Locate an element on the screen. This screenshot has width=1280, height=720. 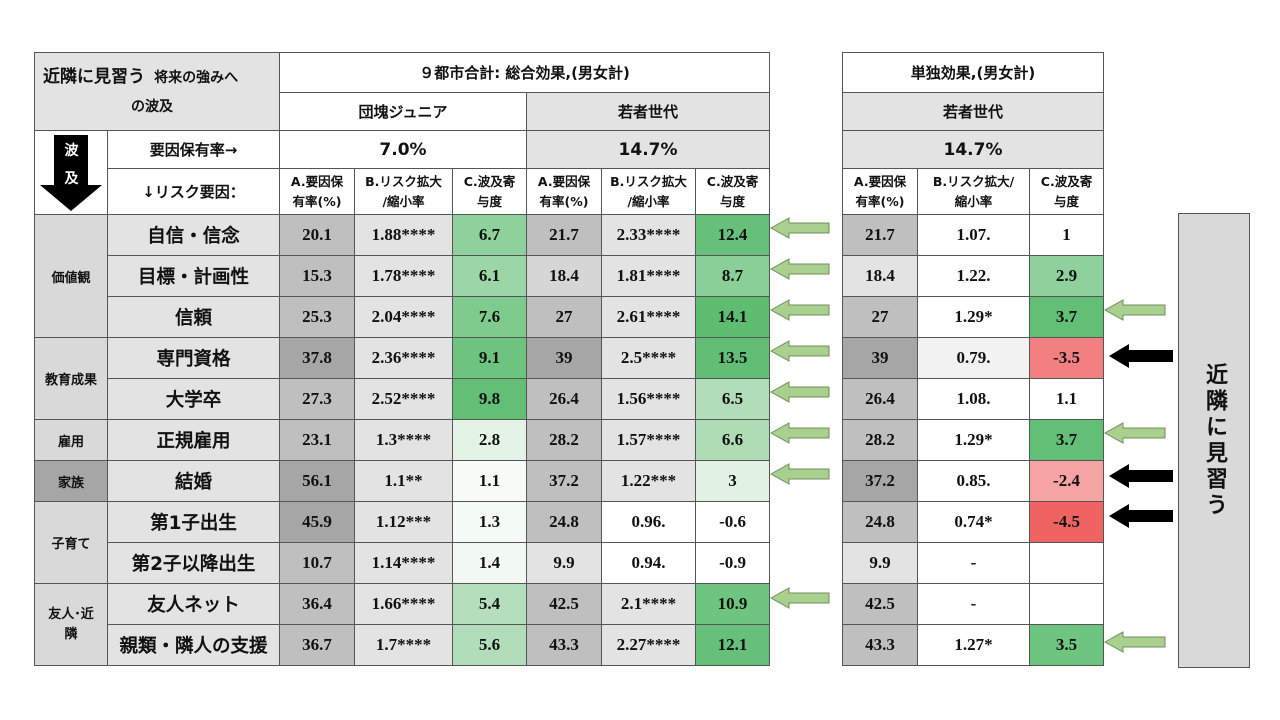
cell-a1: 45.9 is located at coordinates (317, 522).